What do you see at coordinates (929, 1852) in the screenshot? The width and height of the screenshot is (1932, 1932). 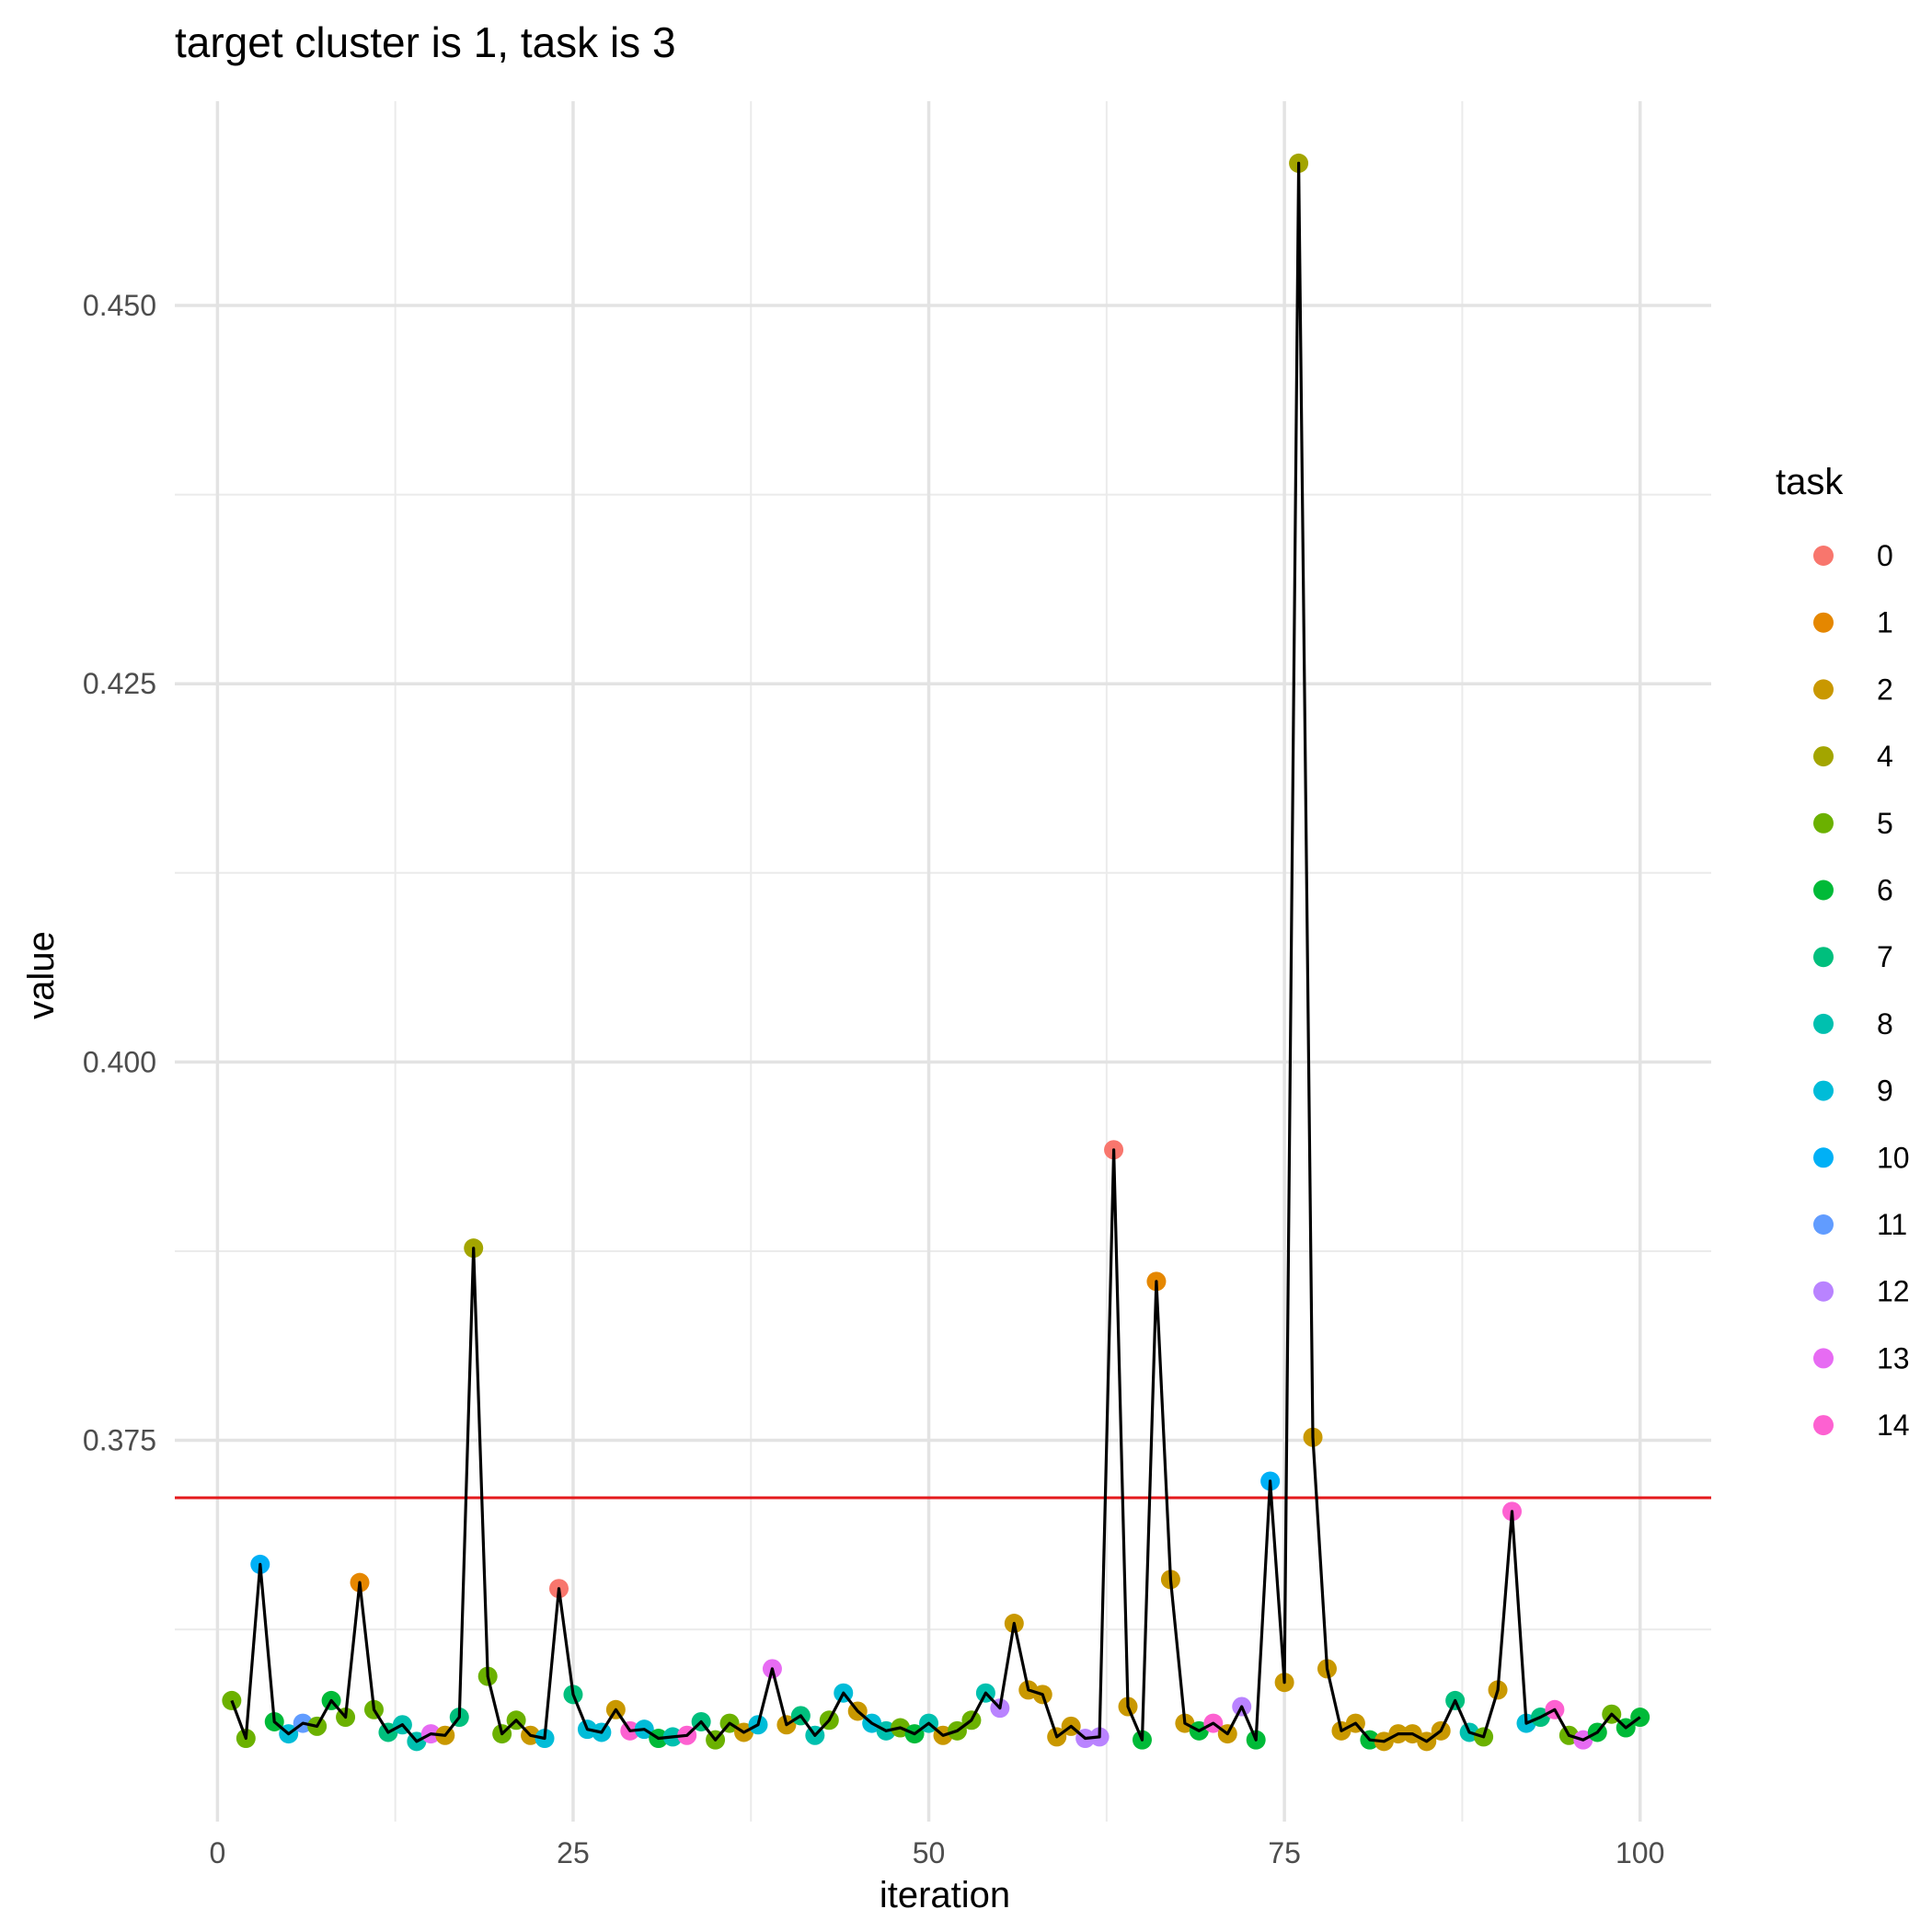 I see `x-tick-label: 50` at bounding box center [929, 1852].